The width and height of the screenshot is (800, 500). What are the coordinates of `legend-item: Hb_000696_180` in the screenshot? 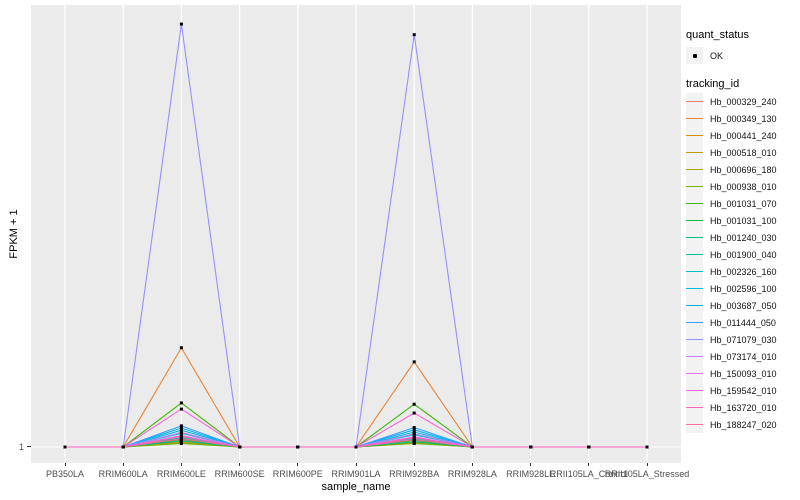 It's located at (742, 169).